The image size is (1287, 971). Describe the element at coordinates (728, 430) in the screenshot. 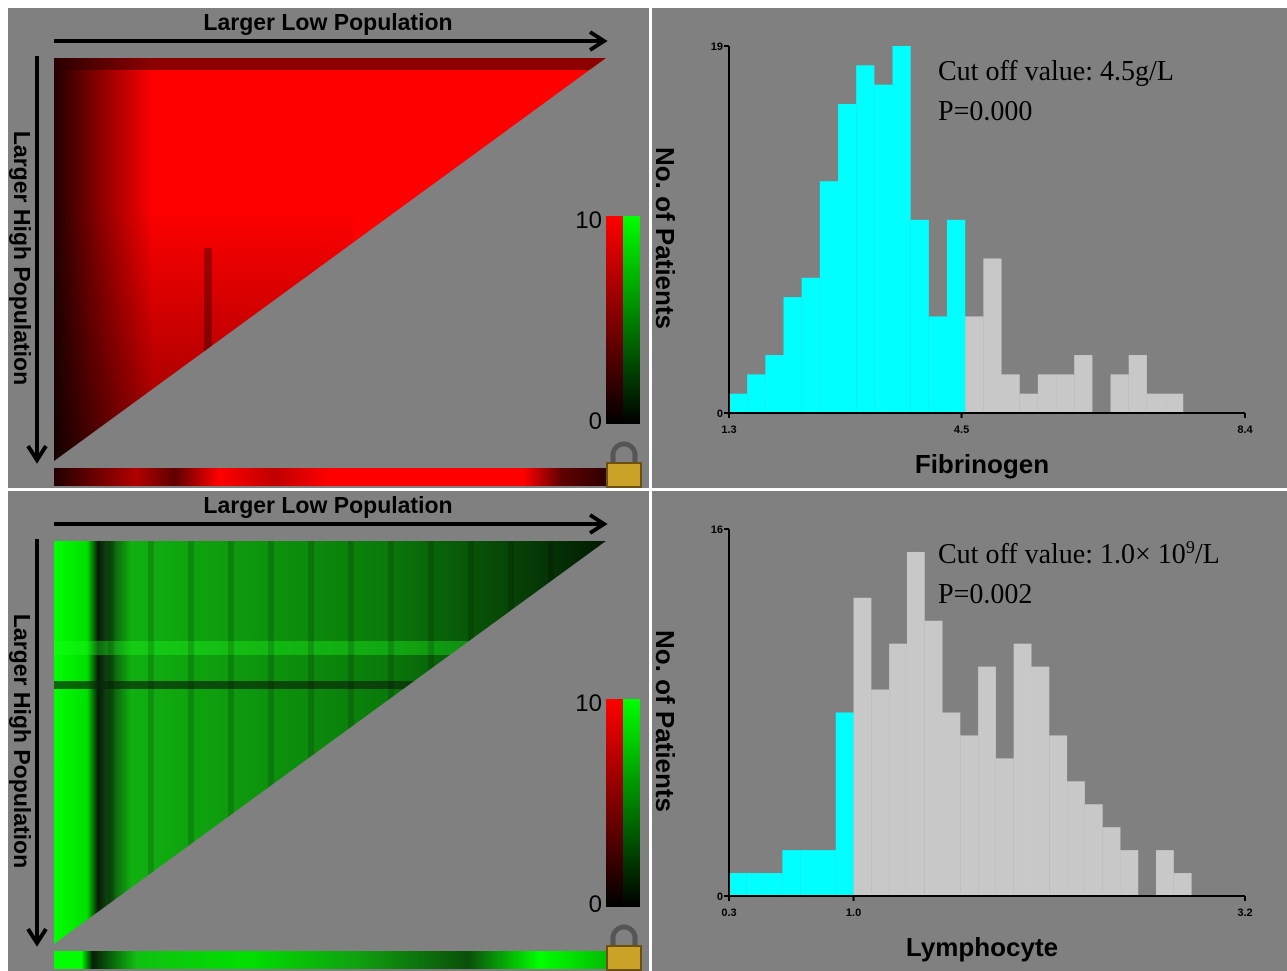

I see `x-tick-label: 1.3` at that location.